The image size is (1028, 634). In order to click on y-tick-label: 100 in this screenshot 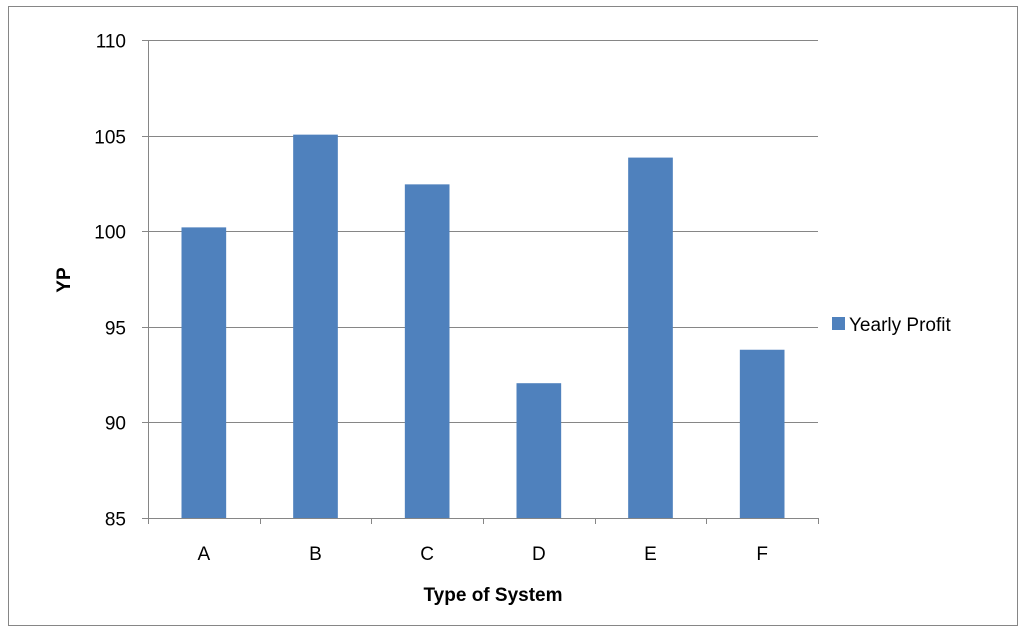, I will do `click(110, 233)`.